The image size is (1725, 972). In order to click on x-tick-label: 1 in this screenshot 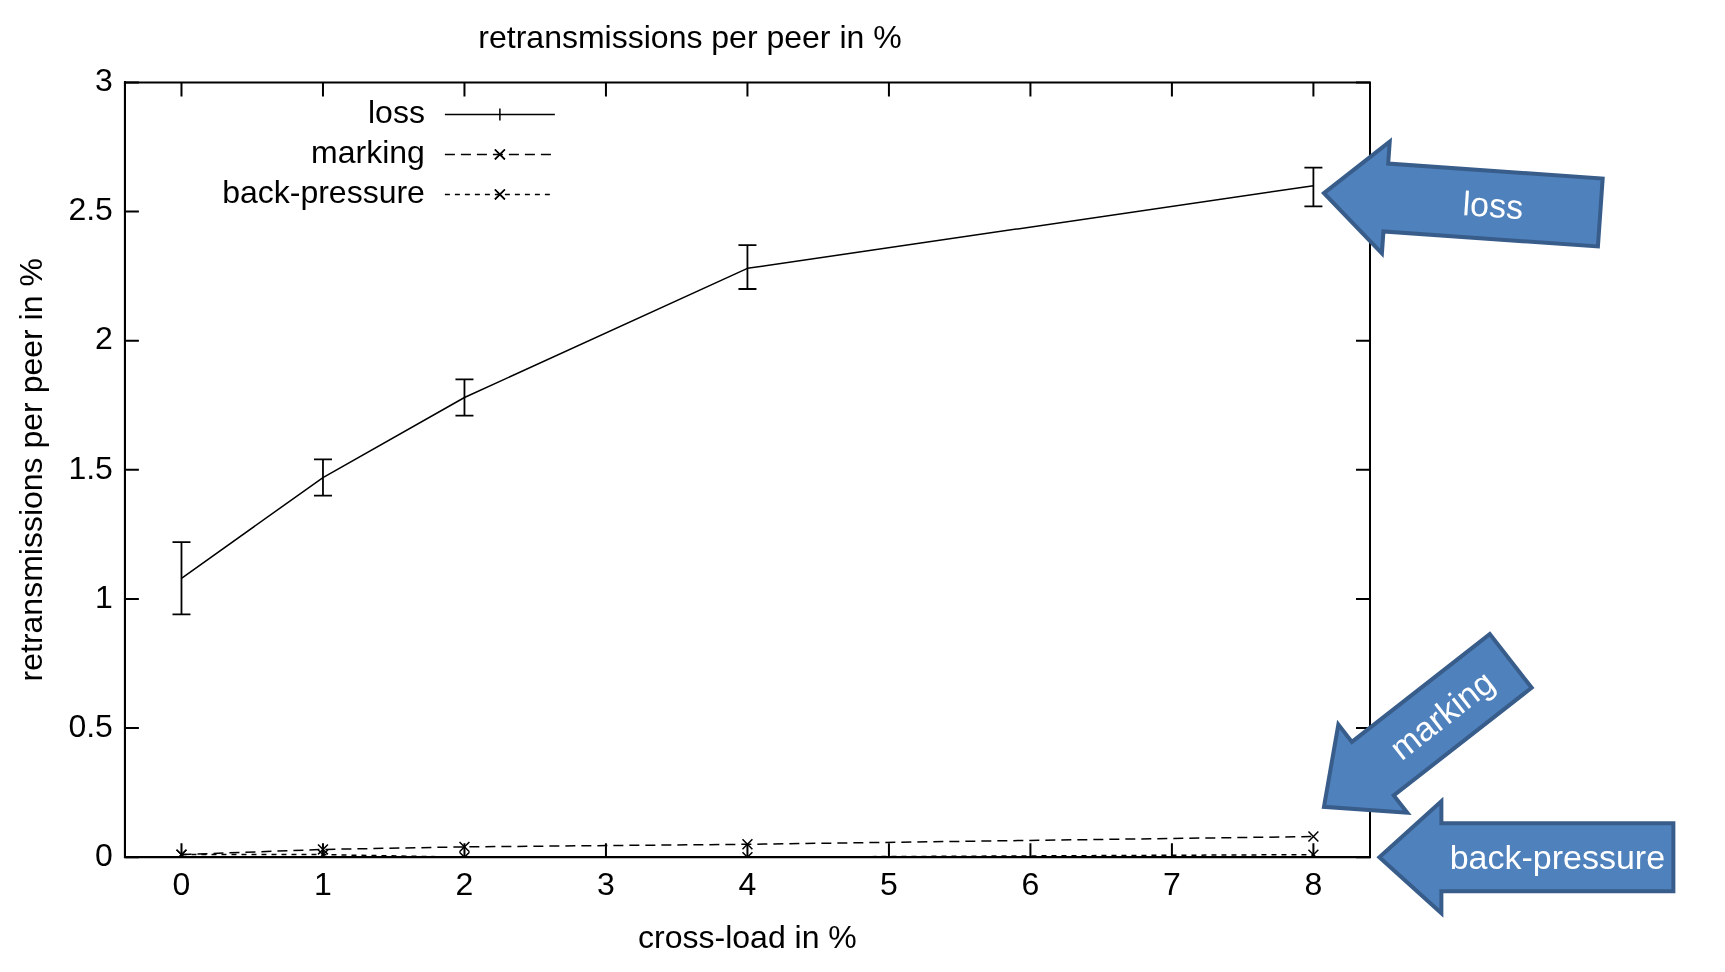, I will do `click(323, 884)`.